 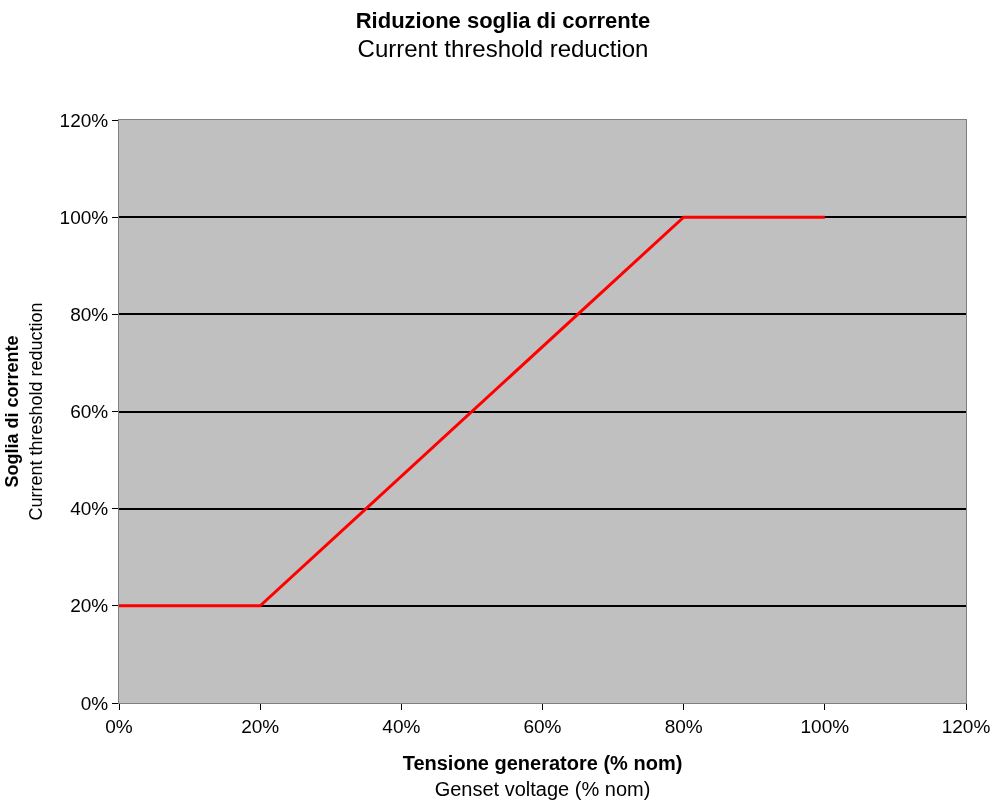 What do you see at coordinates (119, 726) in the screenshot?
I see `x-tick-label: 0%` at bounding box center [119, 726].